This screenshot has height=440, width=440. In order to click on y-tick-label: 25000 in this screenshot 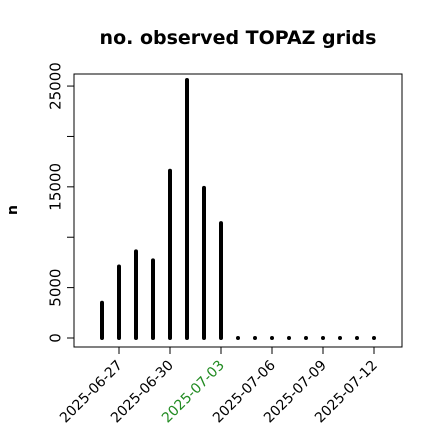, I will do `click(56, 86)`.